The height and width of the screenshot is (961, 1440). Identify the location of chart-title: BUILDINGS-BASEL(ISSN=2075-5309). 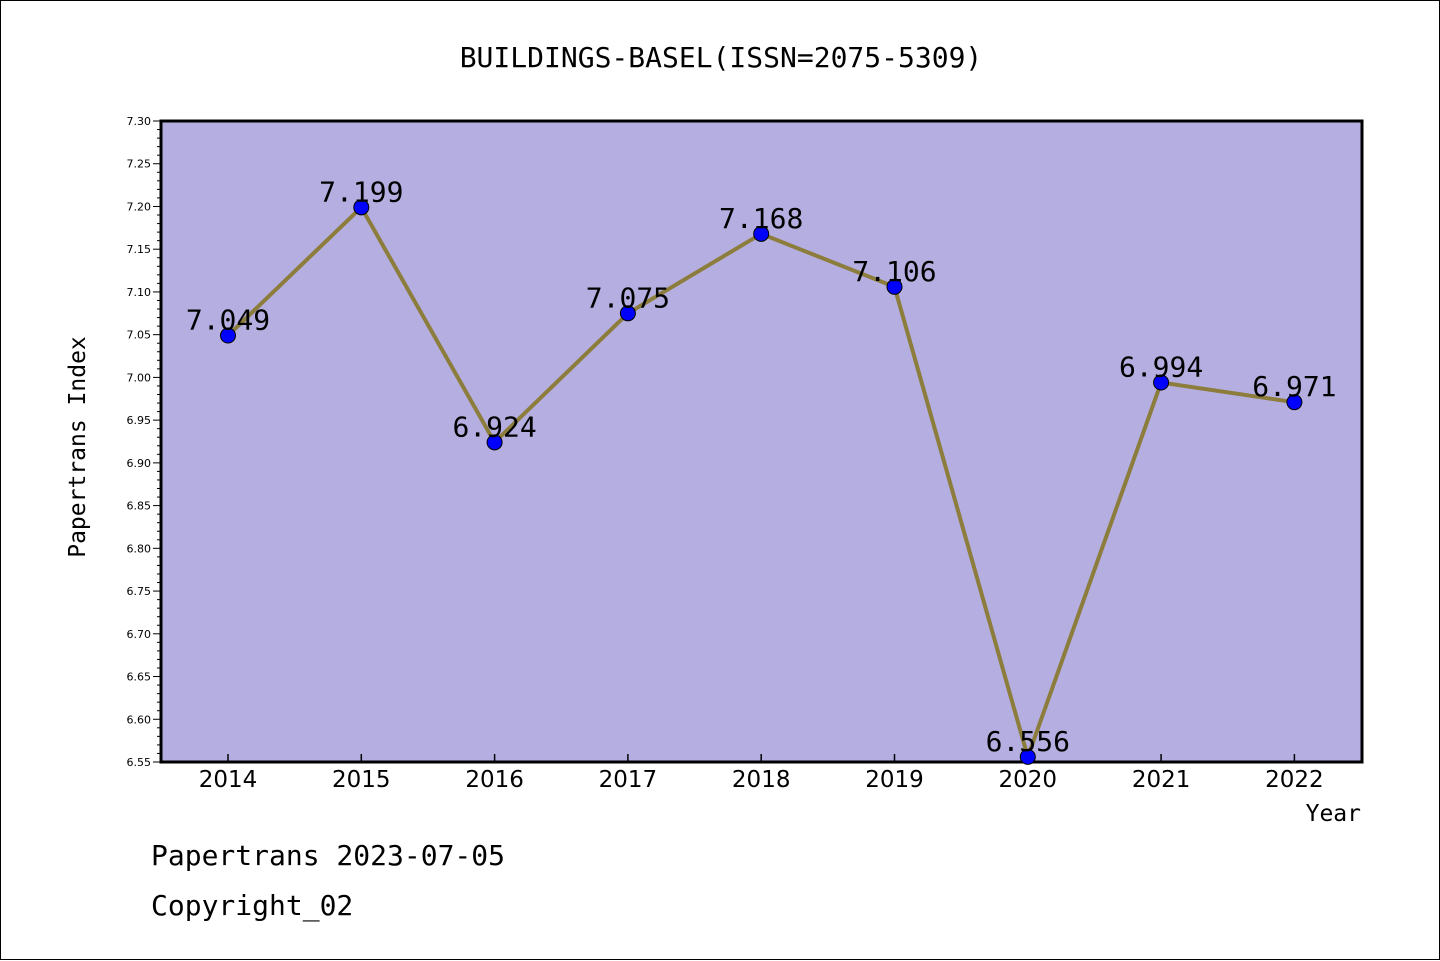
(721, 57).